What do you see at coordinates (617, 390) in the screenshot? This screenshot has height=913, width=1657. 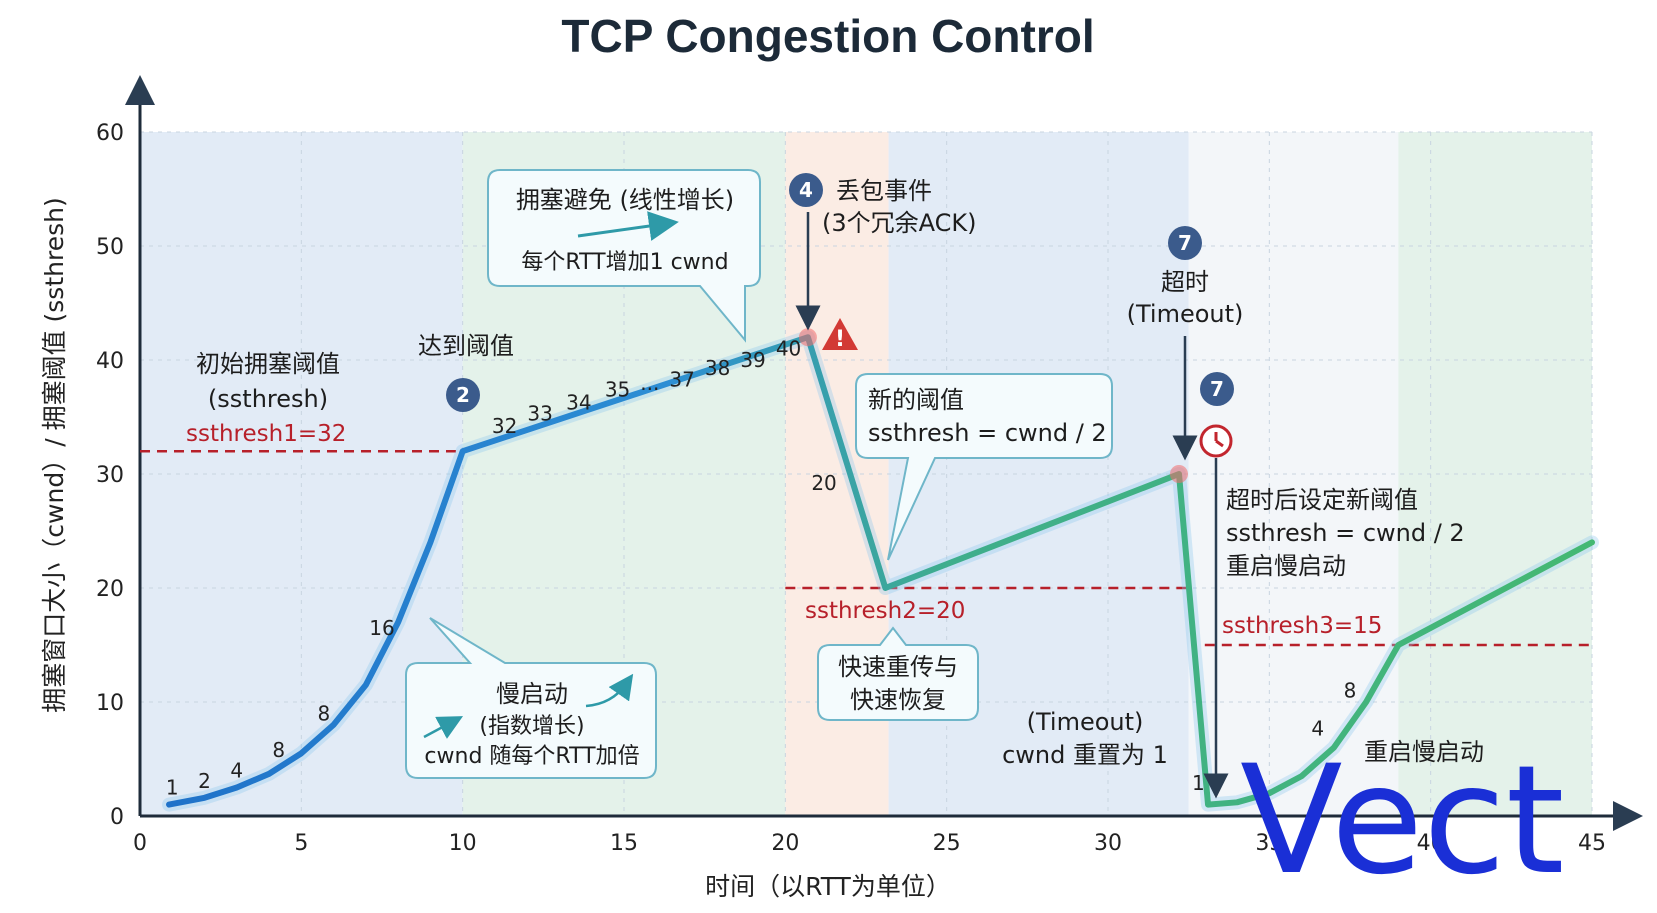 I see `point-label-9: 35` at bounding box center [617, 390].